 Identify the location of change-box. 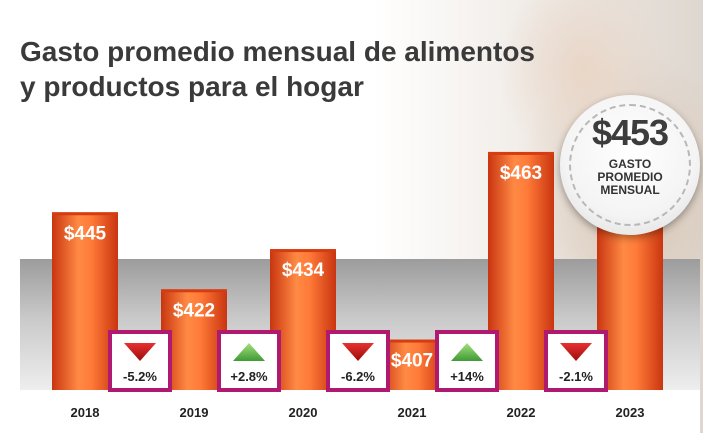
(467, 361).